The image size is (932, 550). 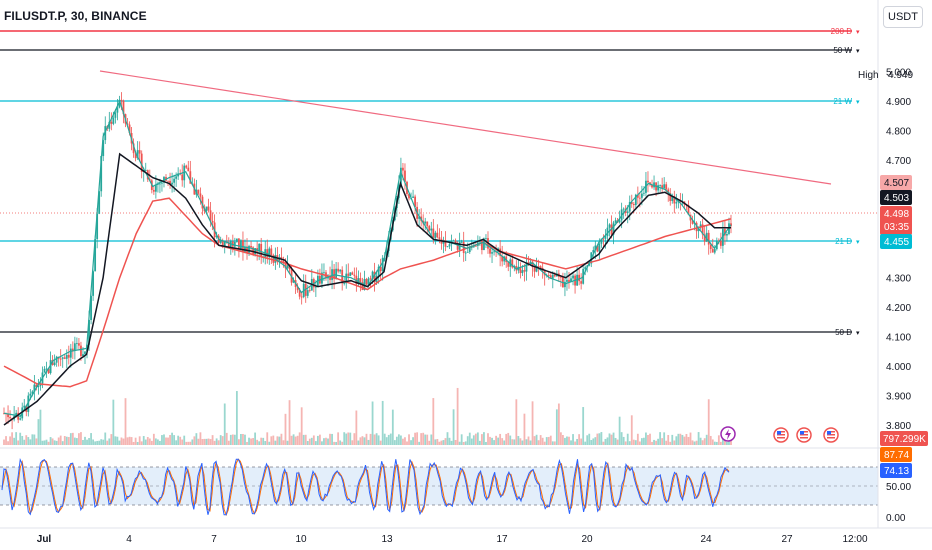 I want to click on currency-button: USDT, so click(x=903, y=17).